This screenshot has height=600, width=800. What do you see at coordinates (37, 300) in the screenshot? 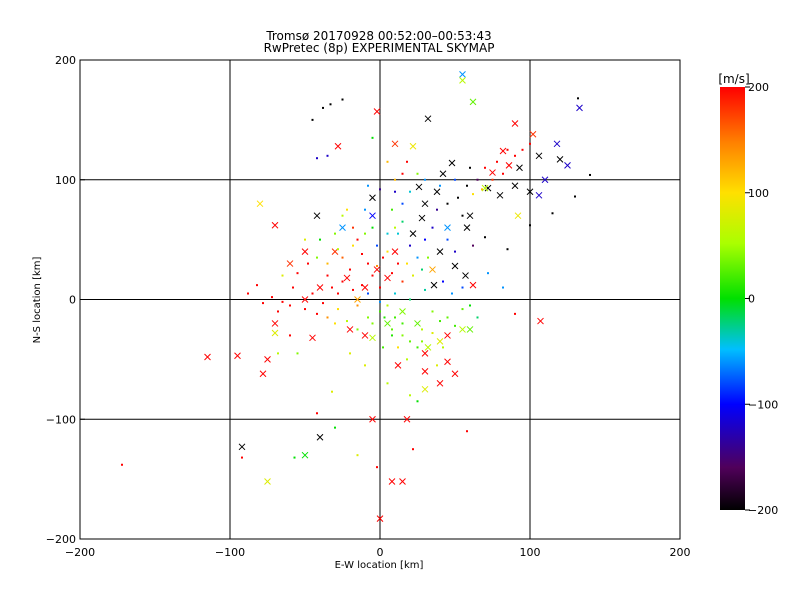
I see `y-axis-label: N-S location [km]` at bounding box center [37, 300].